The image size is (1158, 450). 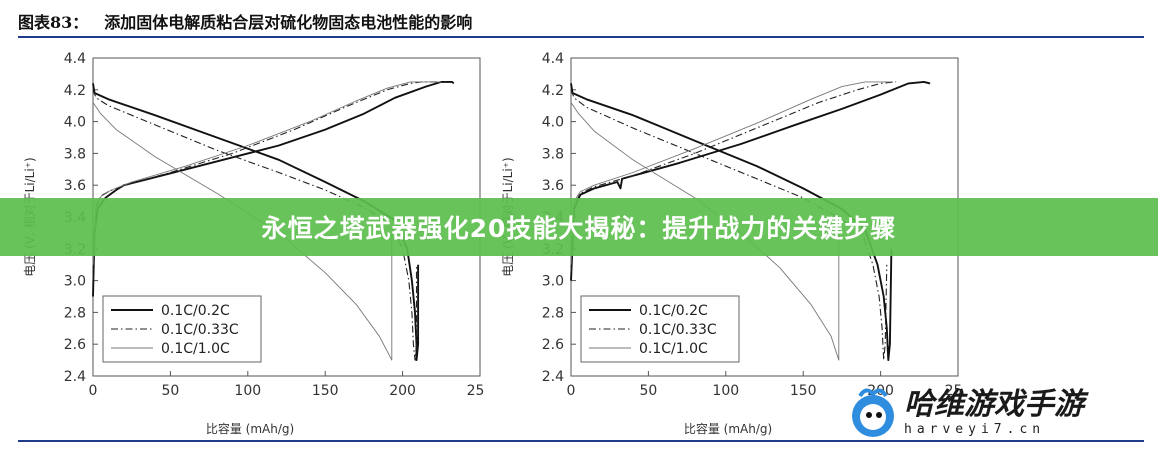 I want to click on watermark: 哈维游戏手游 harveyi7.cn, so click(x=998, y=412).